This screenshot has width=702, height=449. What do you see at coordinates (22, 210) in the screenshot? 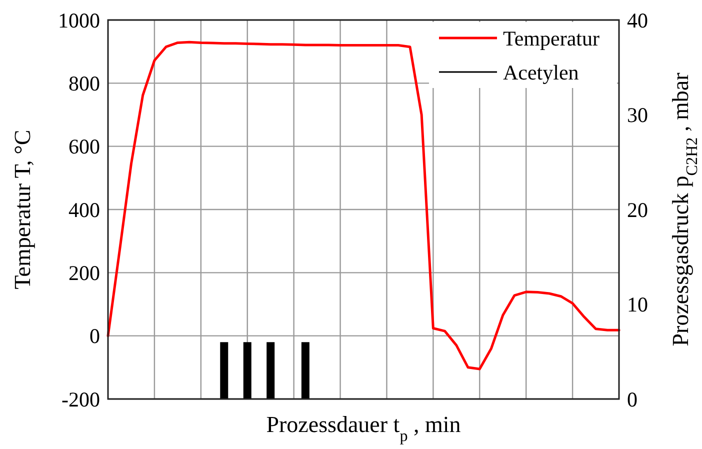
I see `y-axis-title: Temperatur T, °C` at bounding box center [22, 210].